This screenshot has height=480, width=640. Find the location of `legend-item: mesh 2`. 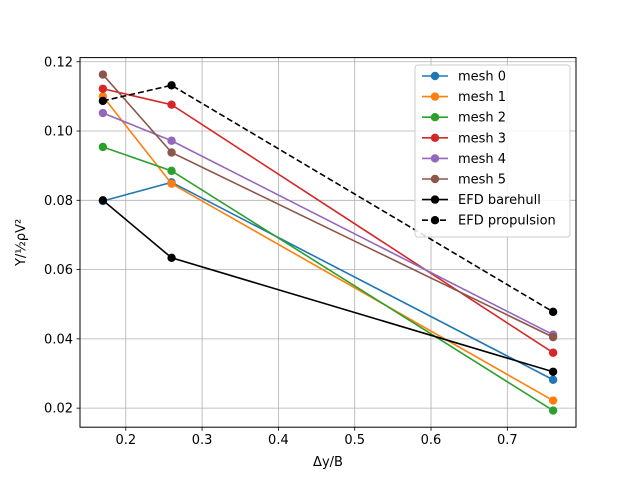

legend-item: mesh 2 is located at coordinates (464, 118).